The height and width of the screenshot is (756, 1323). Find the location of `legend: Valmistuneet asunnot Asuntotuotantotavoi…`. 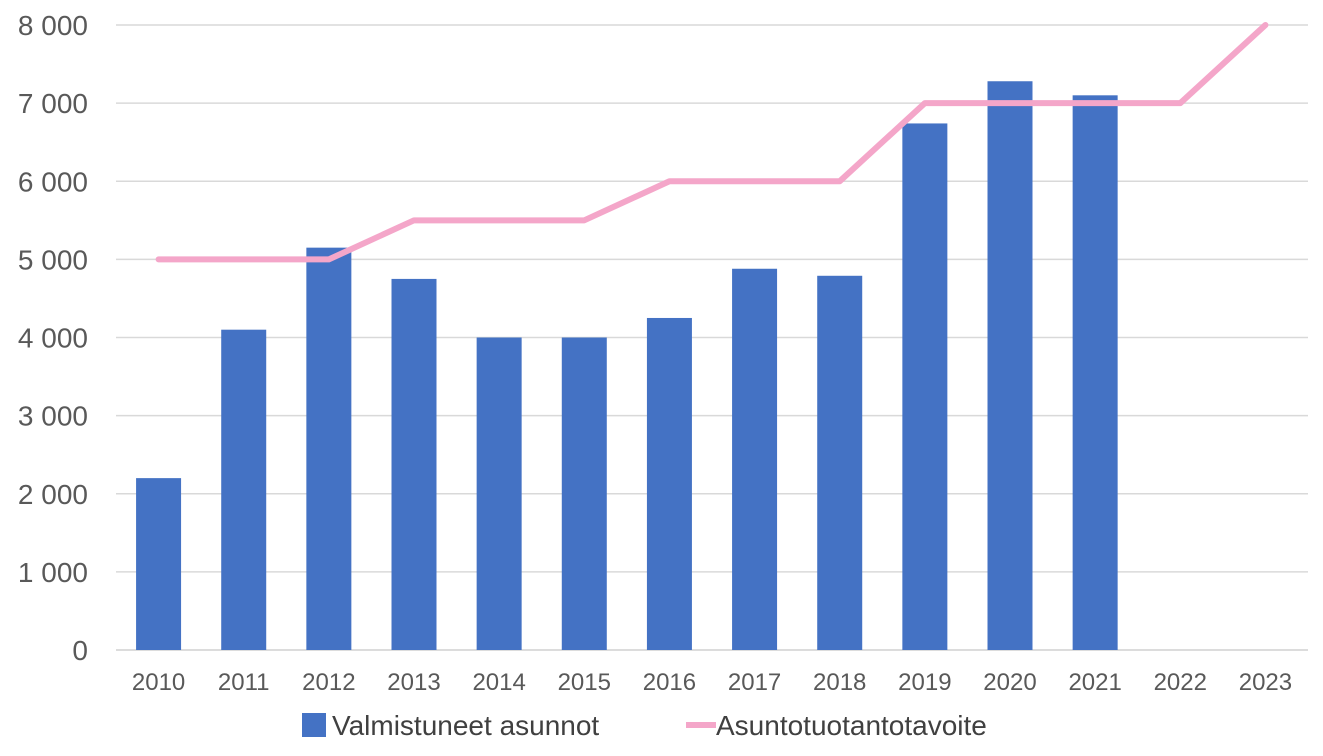

legend: Valmistuneet asunnot Asuntotuotantotavoi… is located at coordinates (644, 725).